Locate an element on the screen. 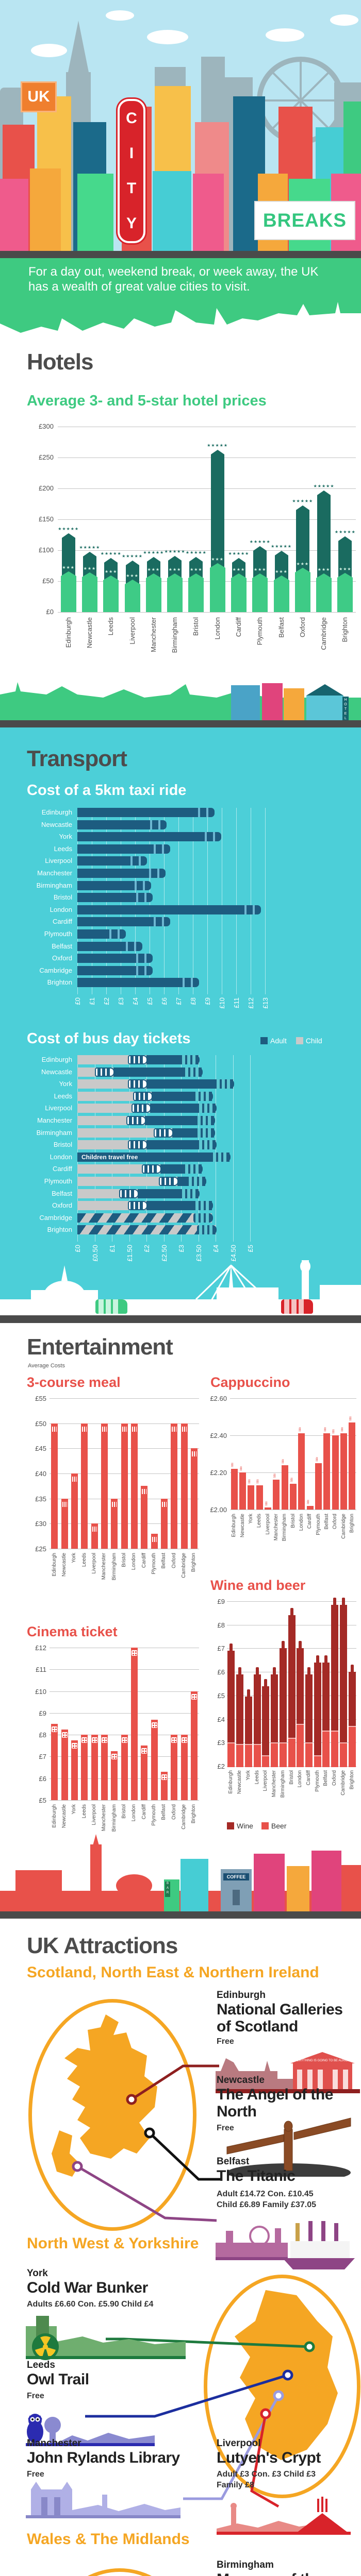 The height and width of the screenshot is (2576, 361). john-rylands-art is located at coordinates (103, 2500).